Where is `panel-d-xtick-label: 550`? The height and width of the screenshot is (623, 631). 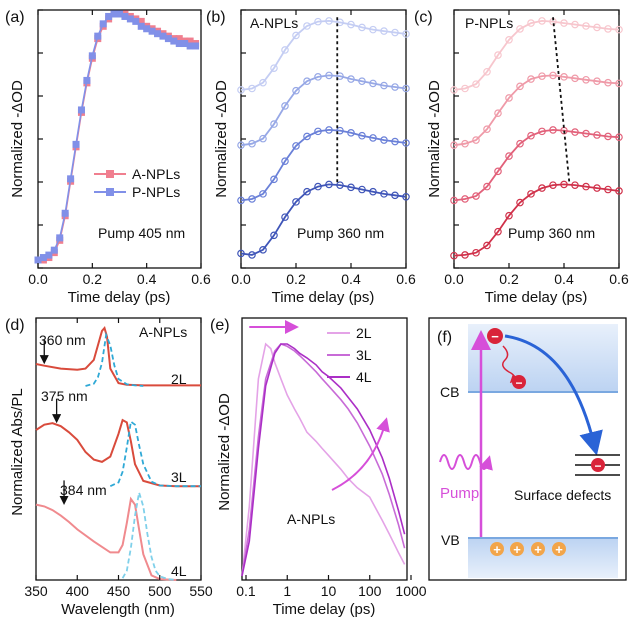 panel-d-xtick-label: 550 is located at coordinates (201, 591).